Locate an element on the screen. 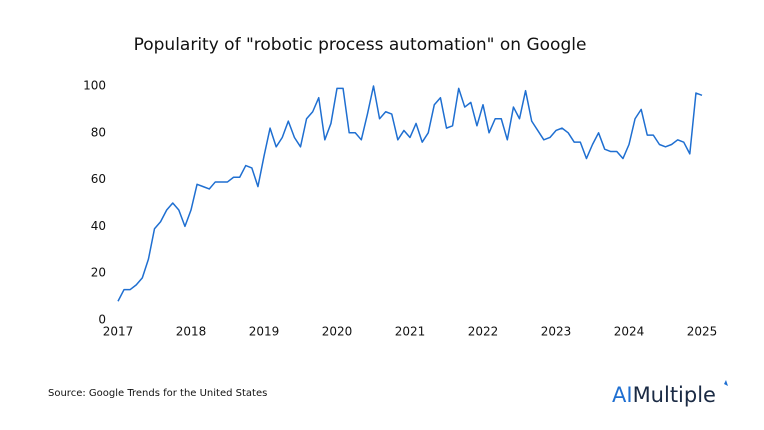 This screenshot has width=764, height=430. x-tick-label: 2022 is located at coordinates (483, 332).